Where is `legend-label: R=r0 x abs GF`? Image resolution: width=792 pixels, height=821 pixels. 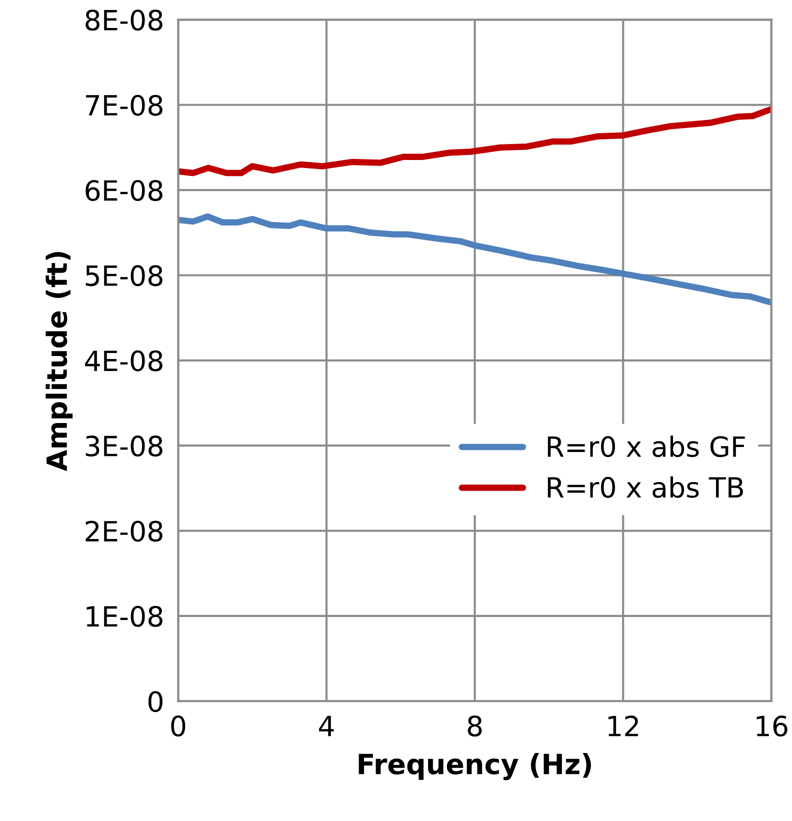 legend-label: R=r0 x abs GF is located at coordinates (646, 447).